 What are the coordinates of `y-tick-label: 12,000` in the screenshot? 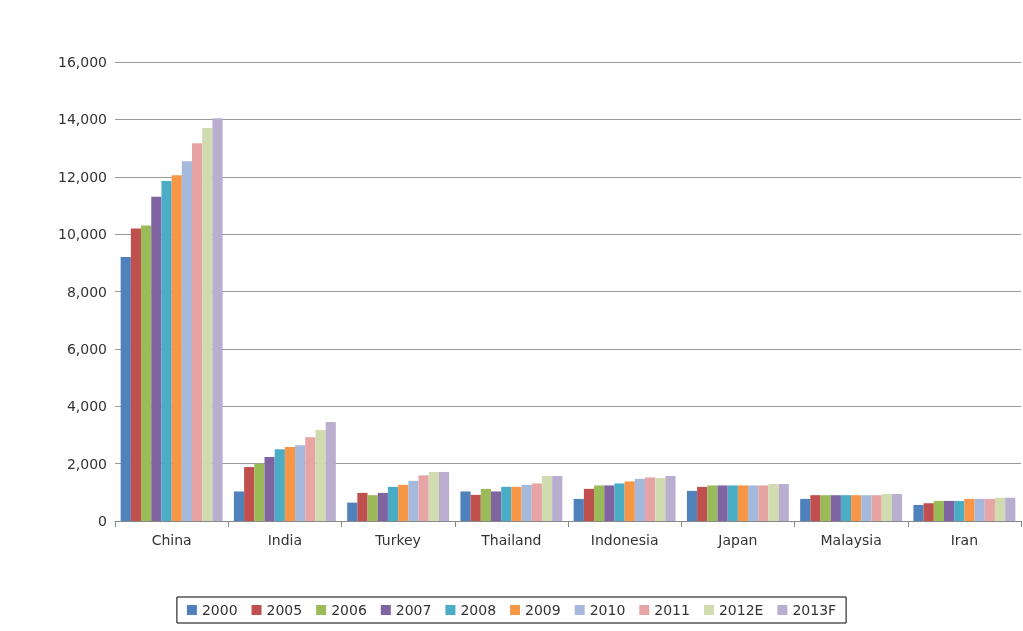 It's located at (82, 176).